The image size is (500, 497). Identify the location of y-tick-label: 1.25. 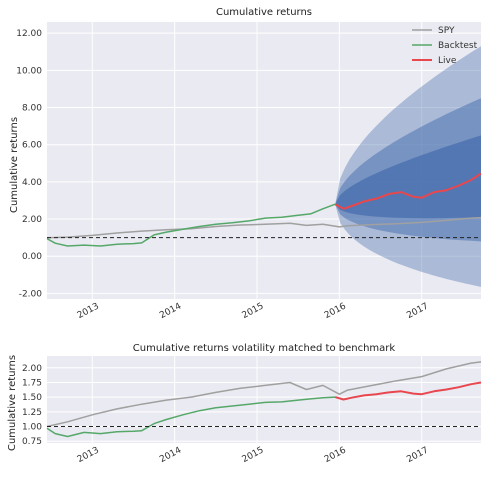
(32, 413).